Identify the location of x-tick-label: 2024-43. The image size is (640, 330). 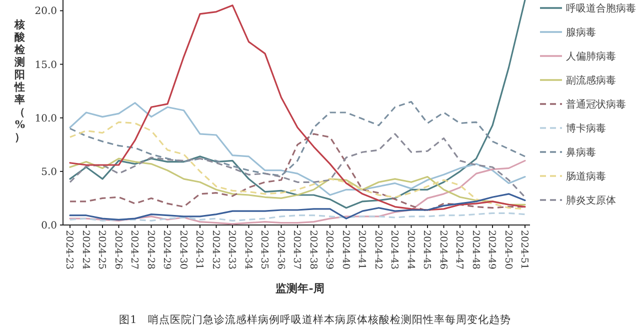
(394, 250).